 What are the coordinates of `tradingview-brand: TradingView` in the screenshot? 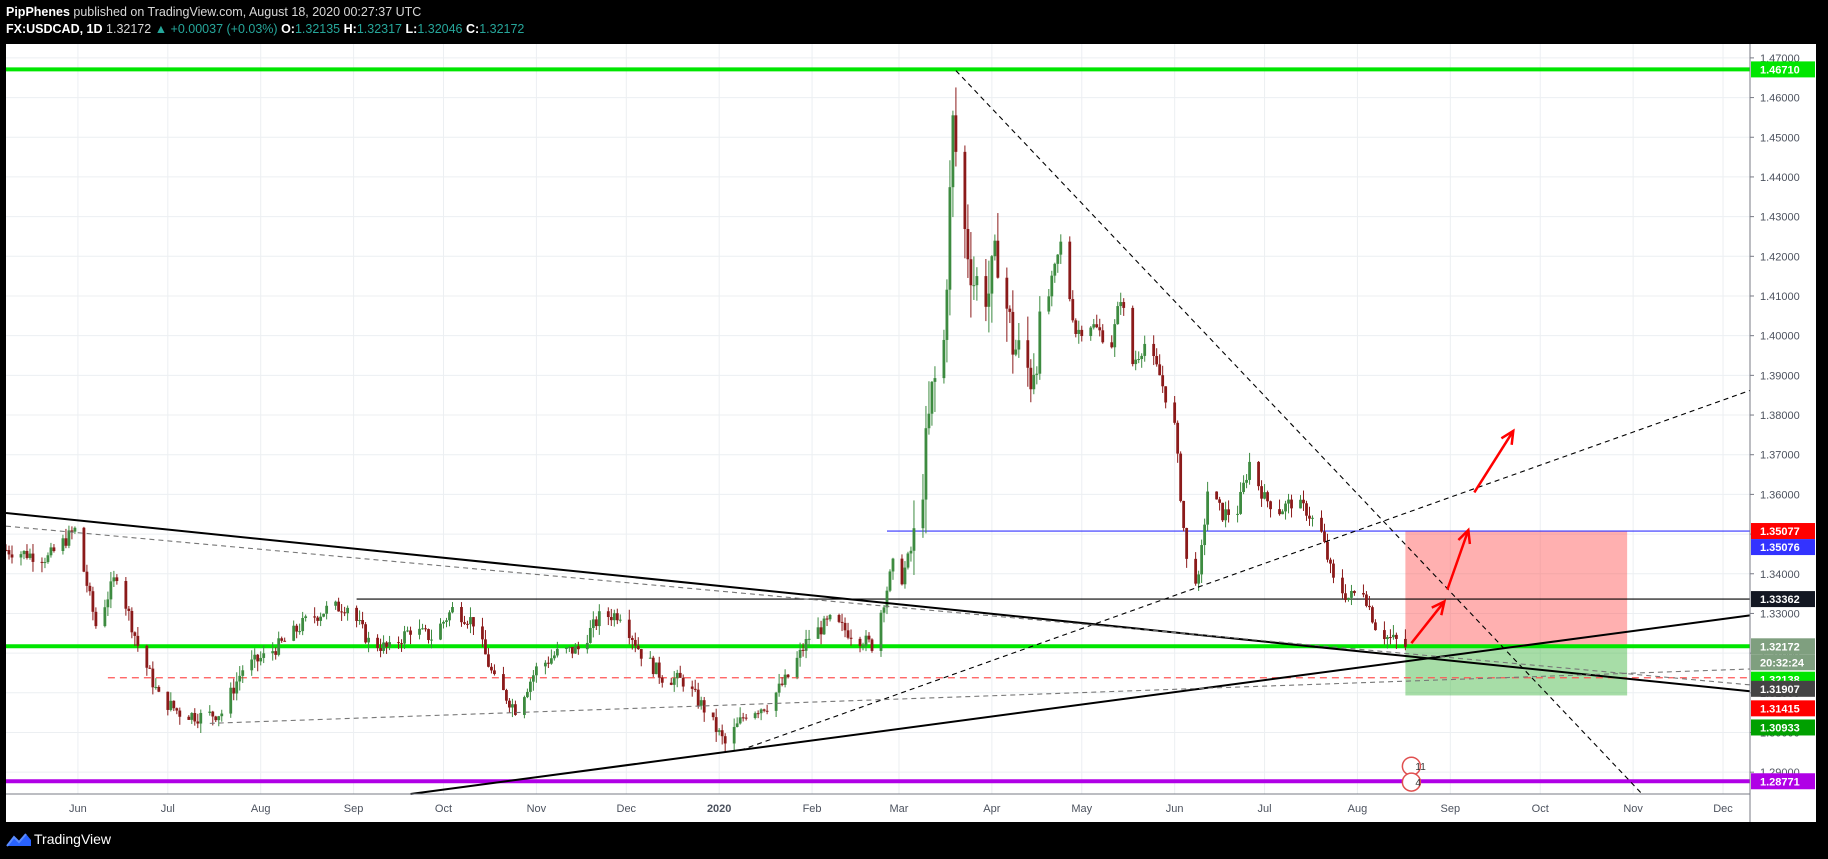 It's located at (73, 839).